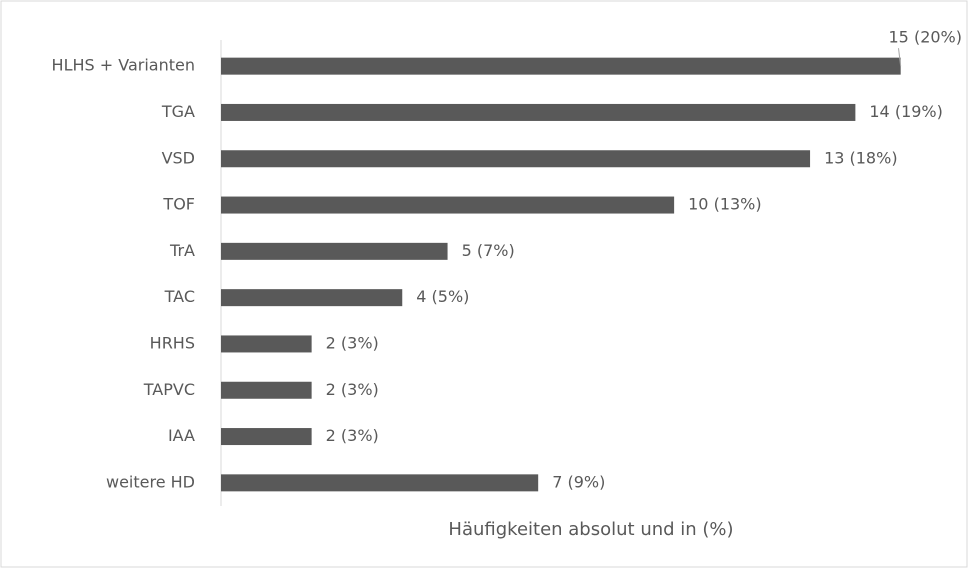 The height and width of the screenshot is (569, 970). Describe the element at coordinates (578, 481) in the screenshot. I see `data-label: 7 (9%)` at that location.